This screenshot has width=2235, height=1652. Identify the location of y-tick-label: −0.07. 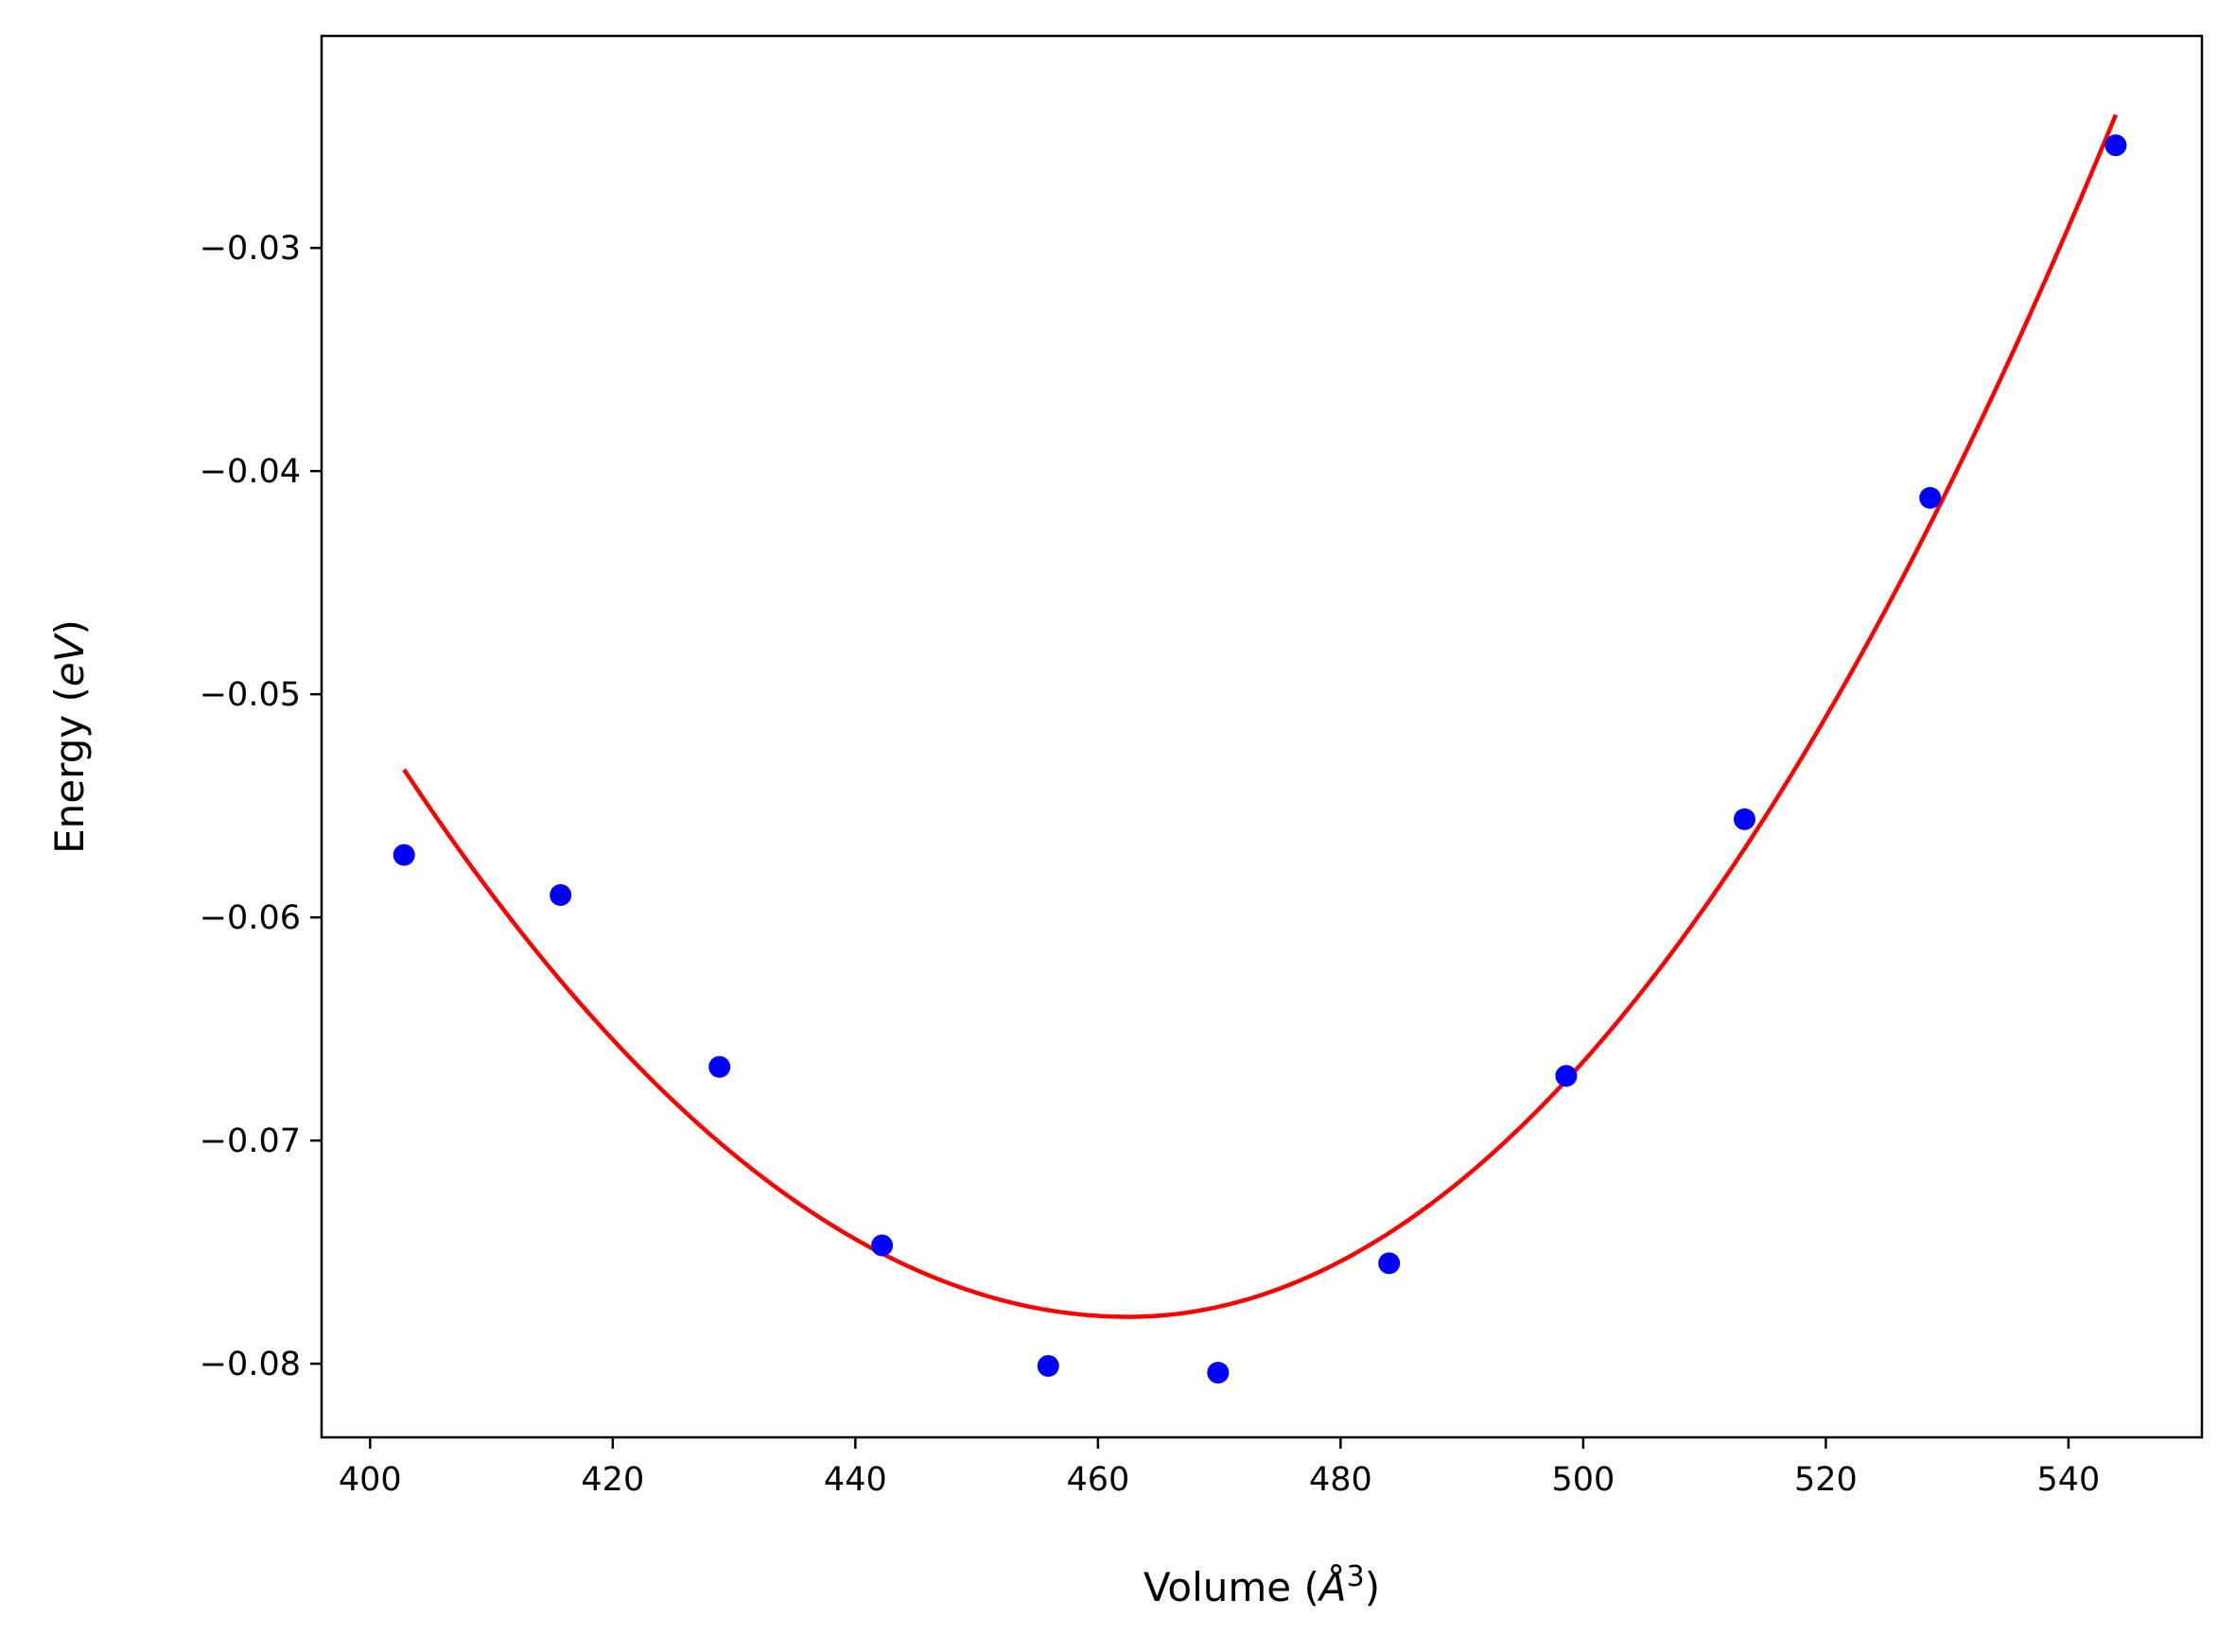
(250, 1141).